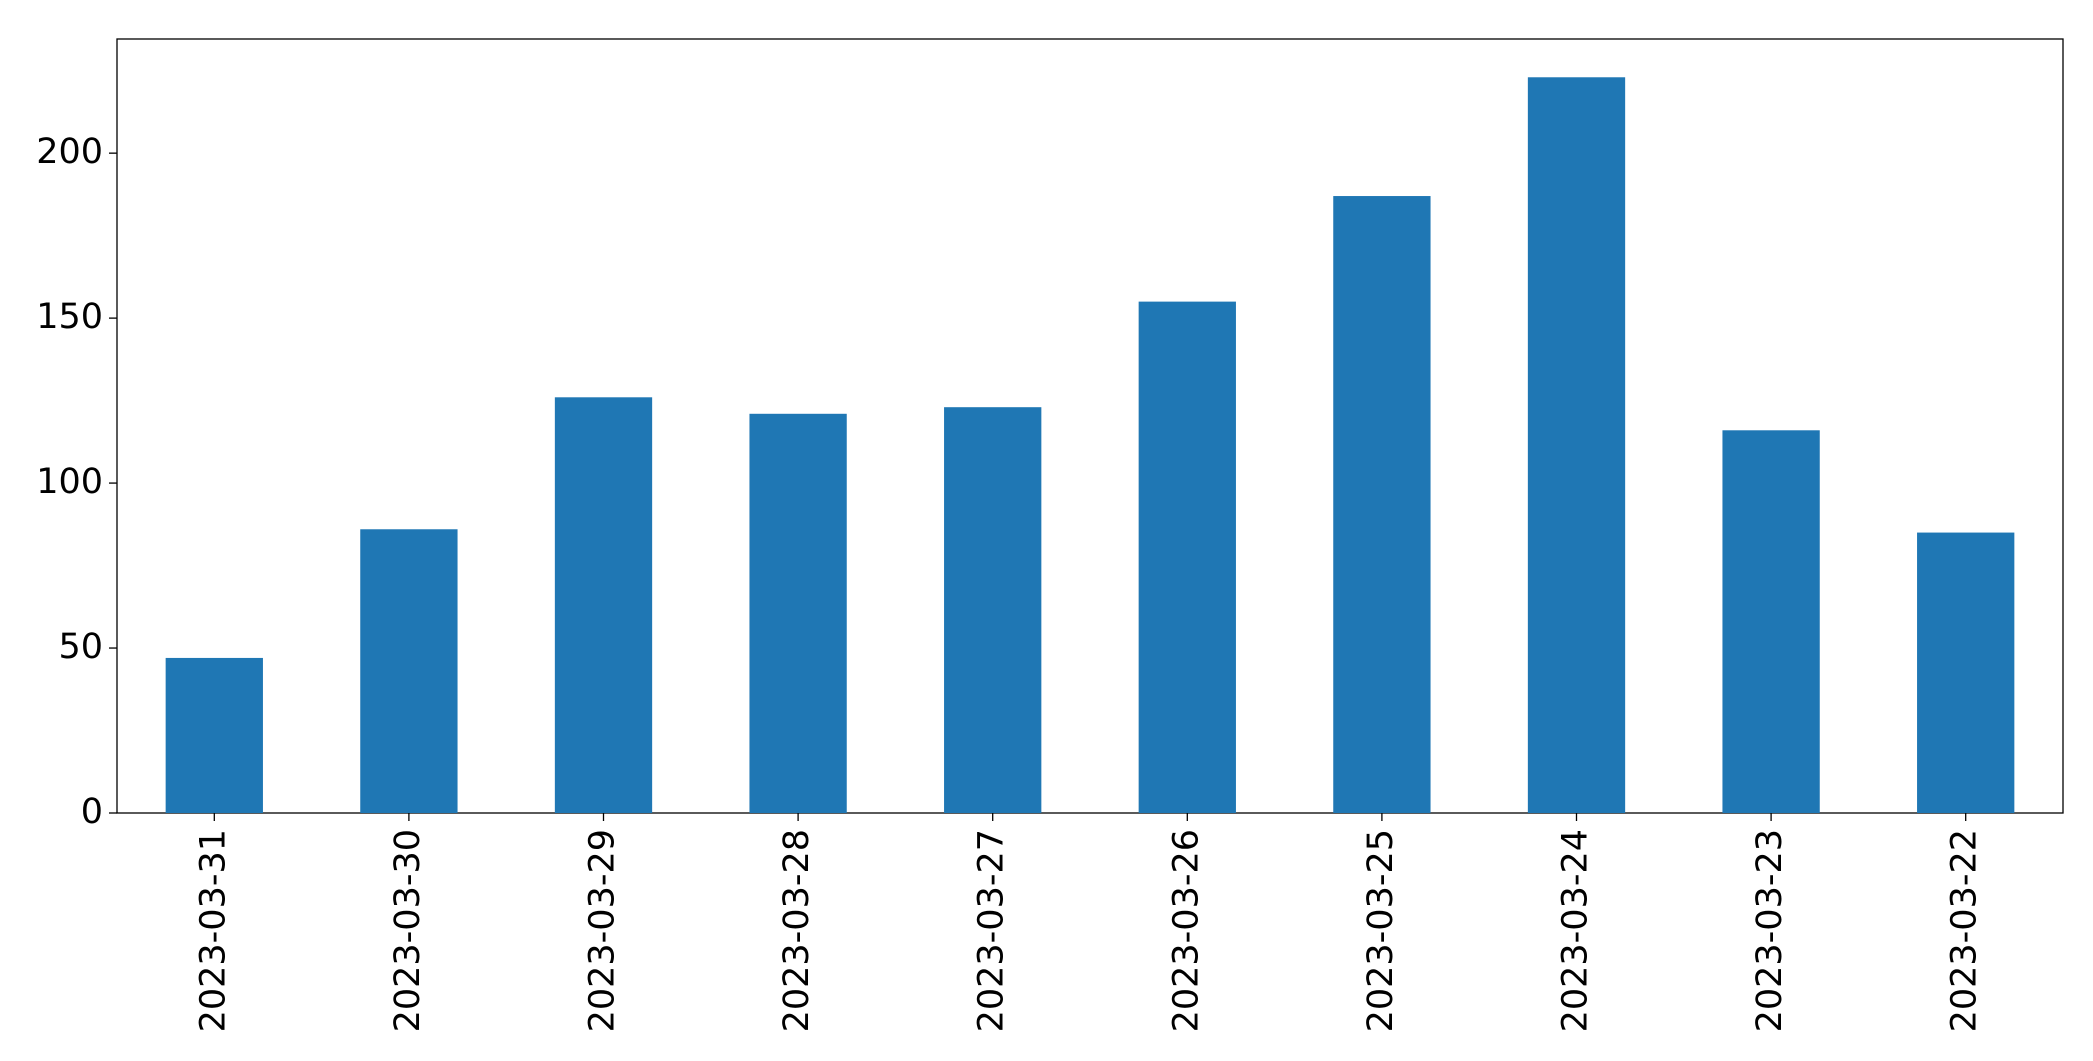 Image resolution: width=2093 pixels, height=1061 pixels. What do you see at coordinates (408, 930) in the screenshot?
I see `x-tick-label: 2023-03-30` at bounding box center [408, 930].